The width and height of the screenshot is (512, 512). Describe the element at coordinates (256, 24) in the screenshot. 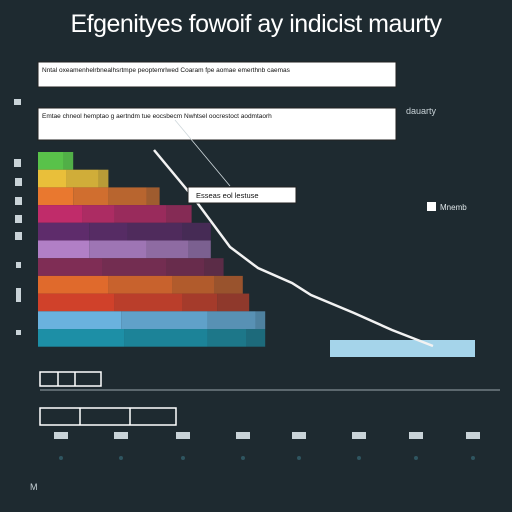

I see `chart-title: Efgenityes fowoif ay indicist maurty` at that location.